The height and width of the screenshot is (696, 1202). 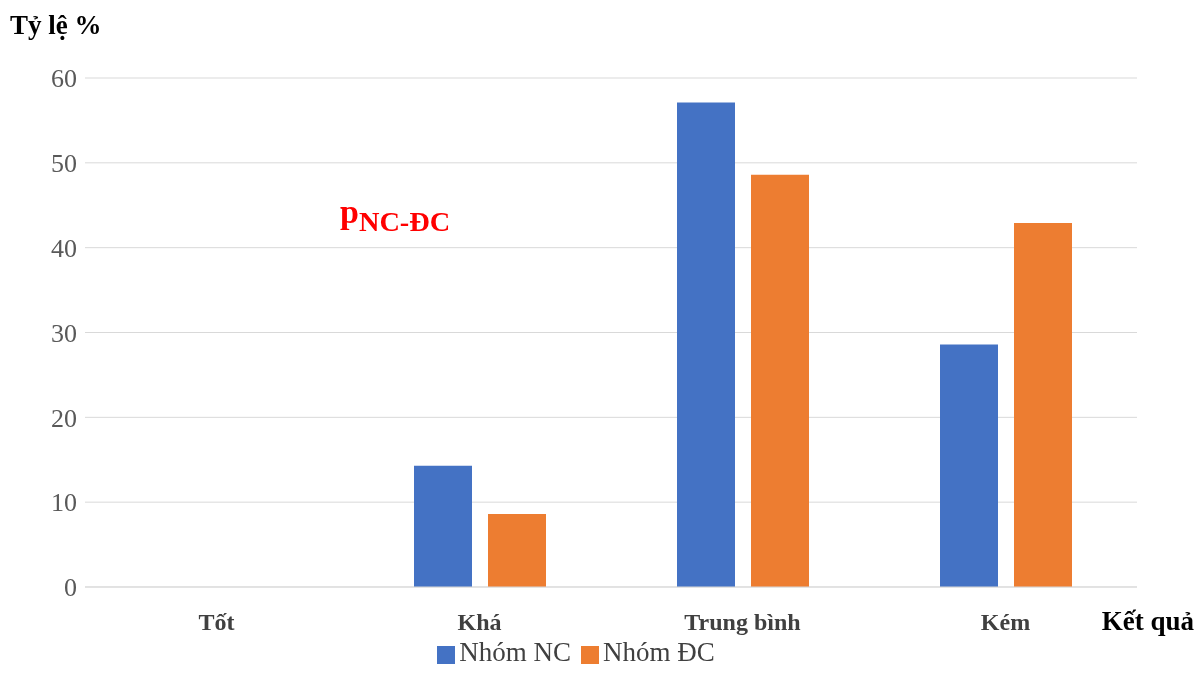 What do you see at coordinates (56, 25) in the screenshot?
I see `y-axis-title: Tỷ lệ %` at bounding box center [56, 25].